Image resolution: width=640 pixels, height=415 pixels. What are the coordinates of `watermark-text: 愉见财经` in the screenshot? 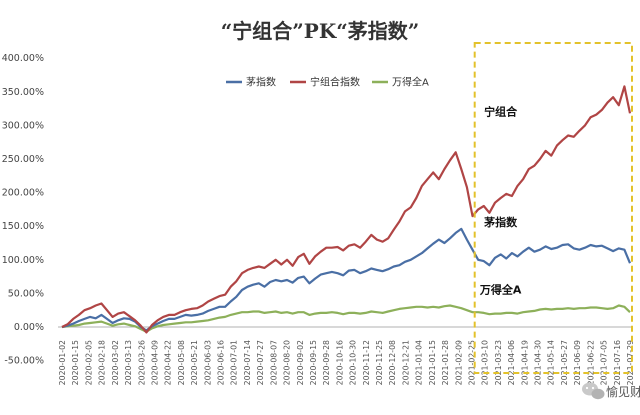 It's located at (623, 391).